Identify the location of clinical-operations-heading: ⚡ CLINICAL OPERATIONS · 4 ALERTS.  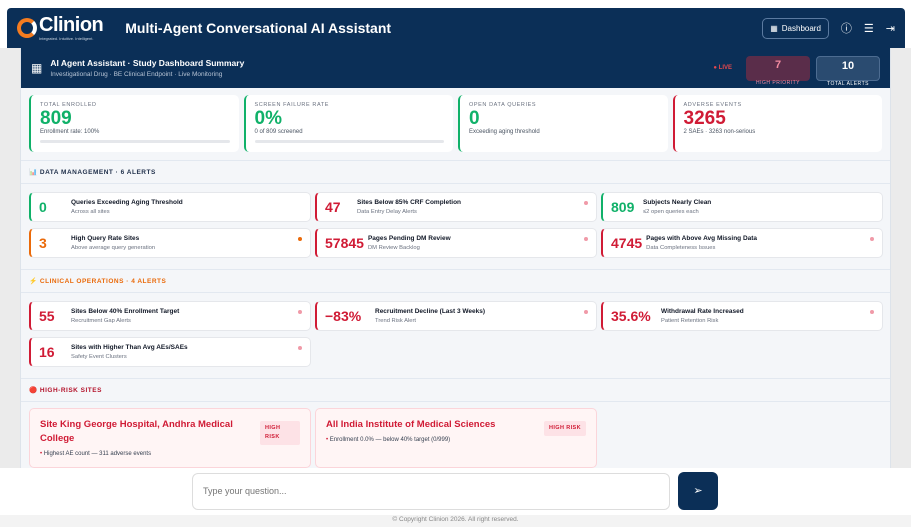
(455, 281).